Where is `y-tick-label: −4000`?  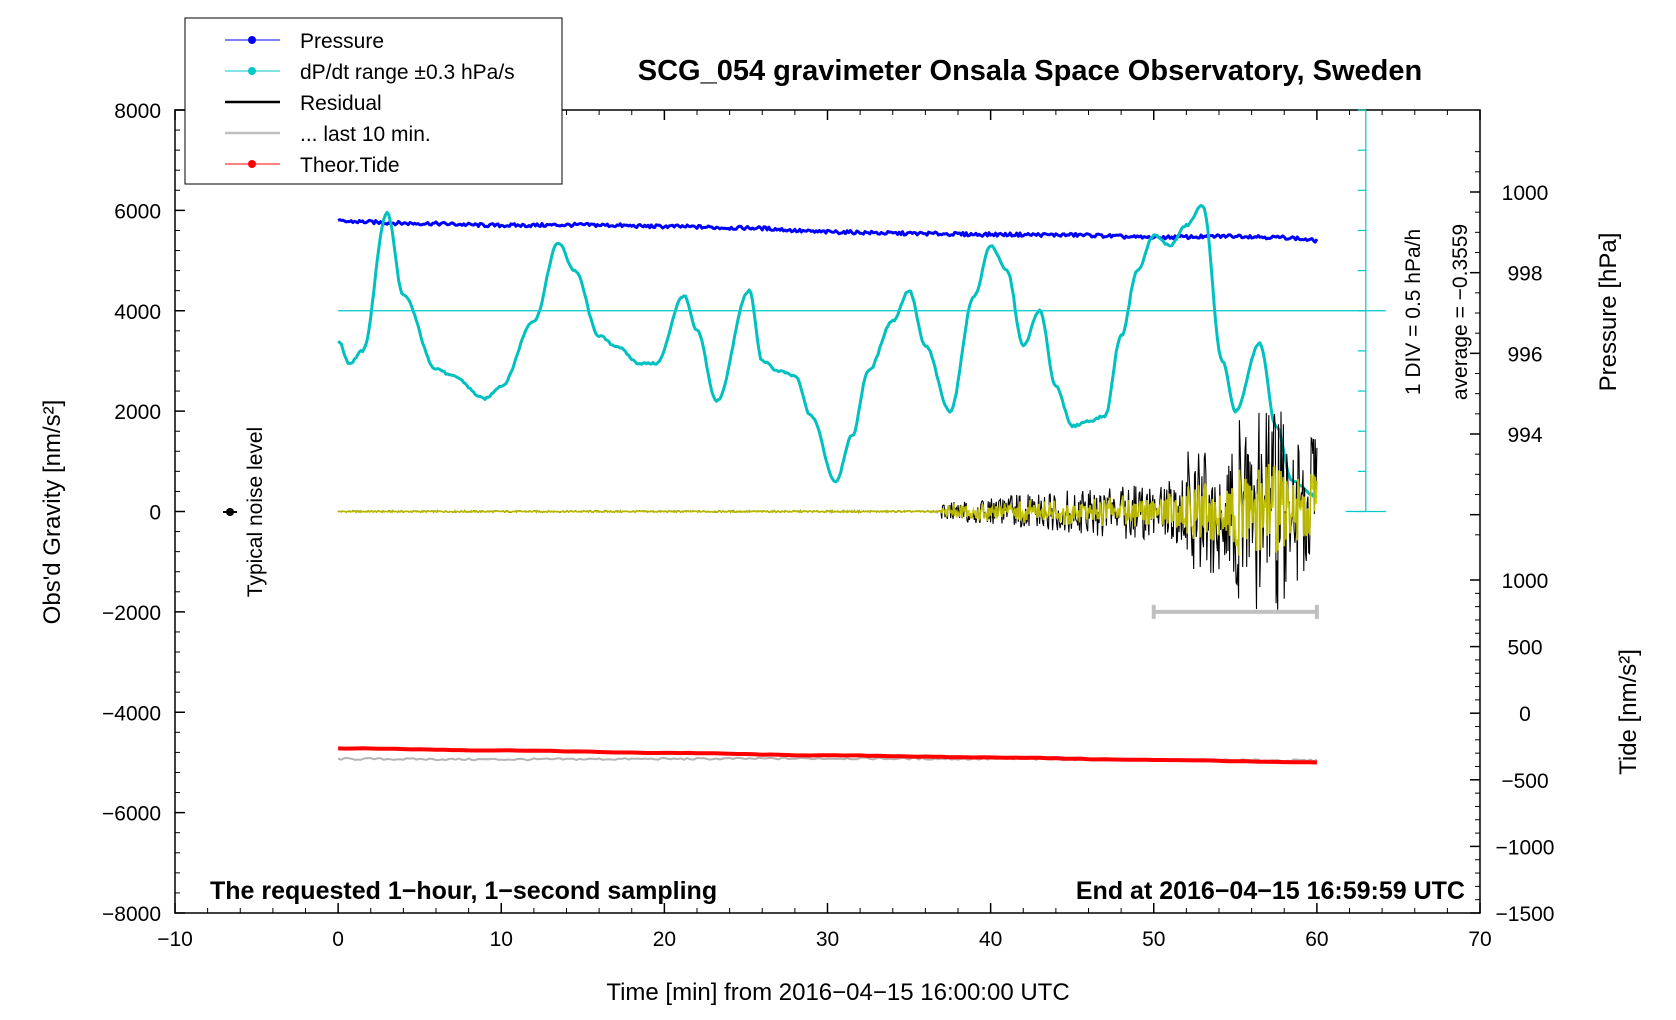
y-tick-label: −4000 is located at coordinates (131, 713).